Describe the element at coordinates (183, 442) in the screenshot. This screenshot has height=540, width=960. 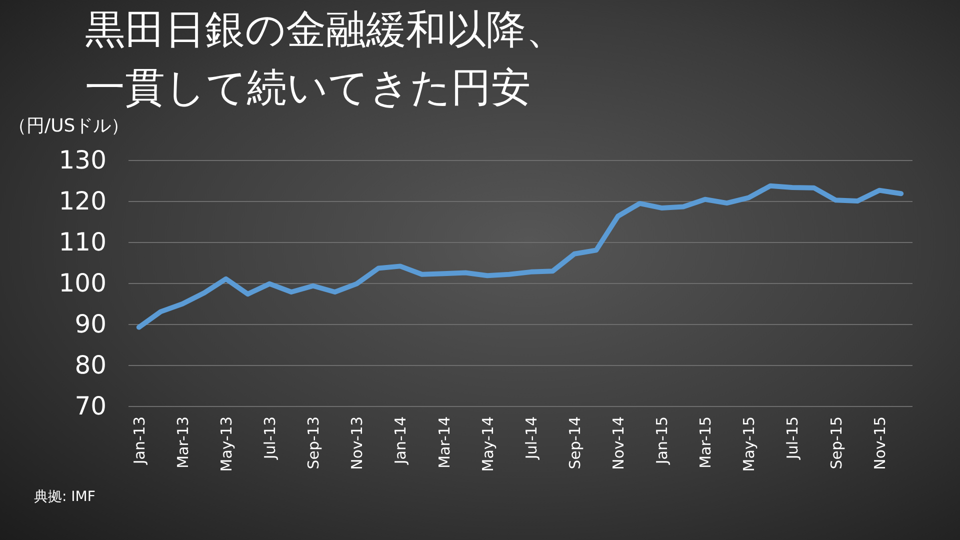
I see `x-tick-label: Mar-13` at that location.